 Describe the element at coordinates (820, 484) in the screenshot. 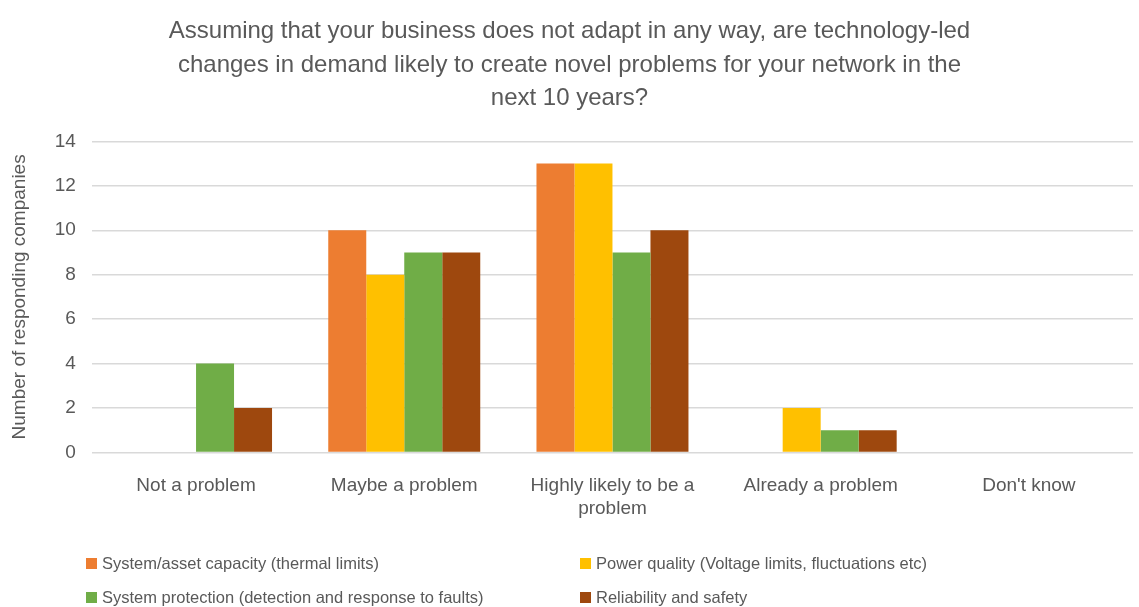

I see `x-tick-label: Already a problem` at that location.